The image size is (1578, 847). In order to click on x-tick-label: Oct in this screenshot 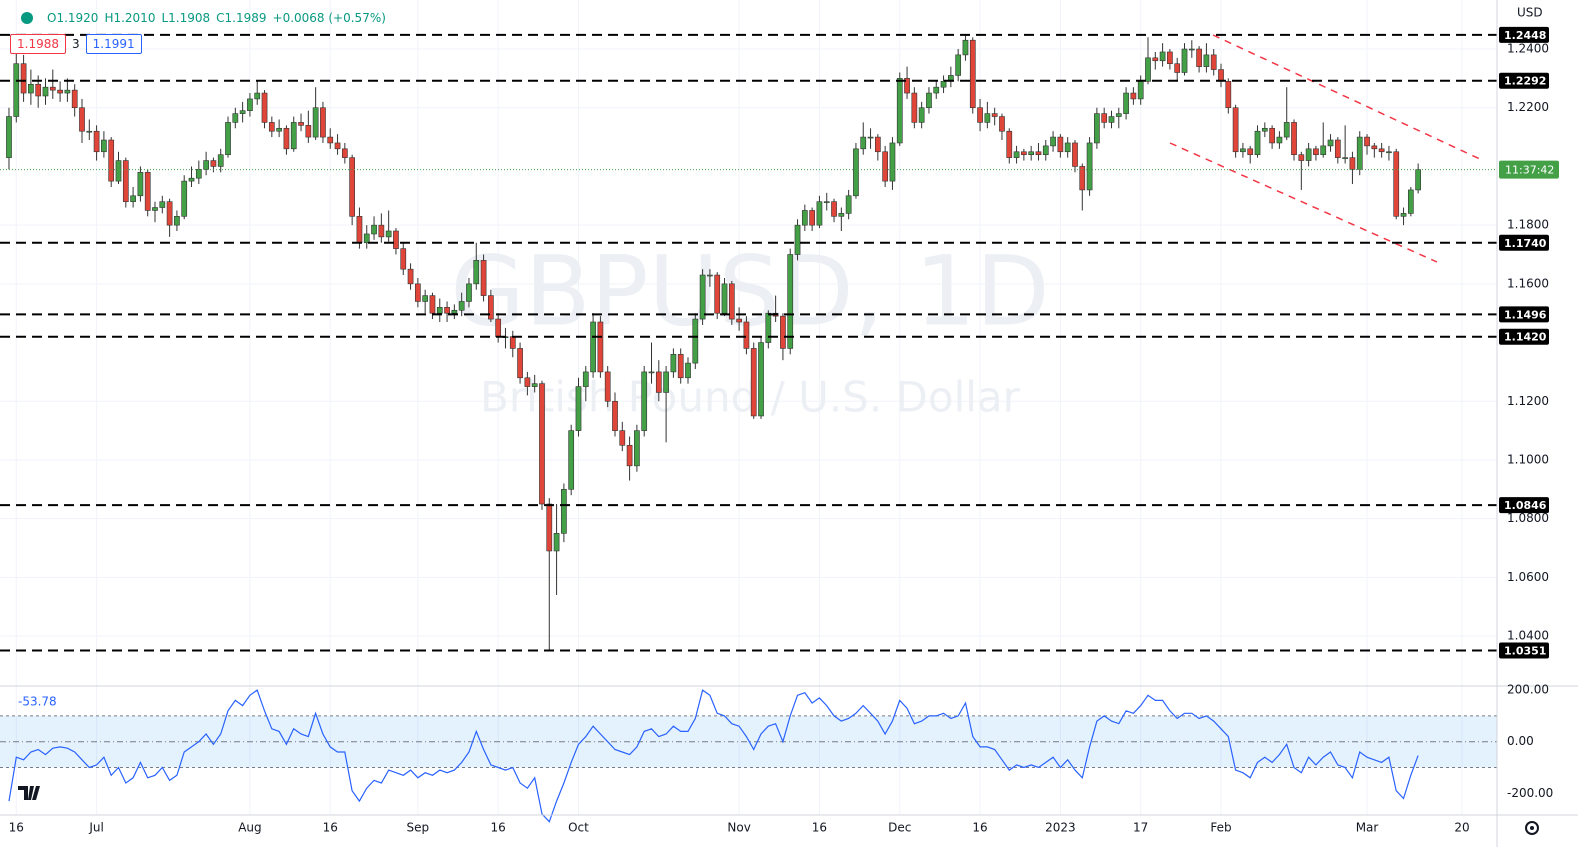, I will do `click(578, 828)`.